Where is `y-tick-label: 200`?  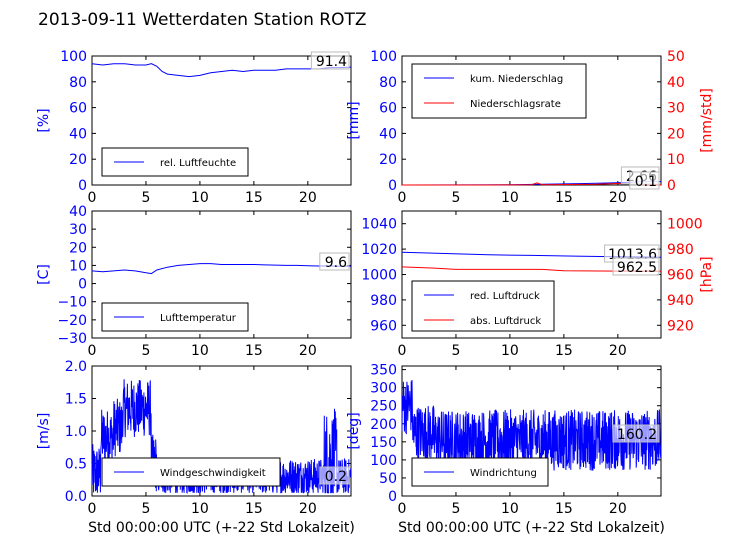
y-tick-label: 200 is located at coordinates (383, 425).